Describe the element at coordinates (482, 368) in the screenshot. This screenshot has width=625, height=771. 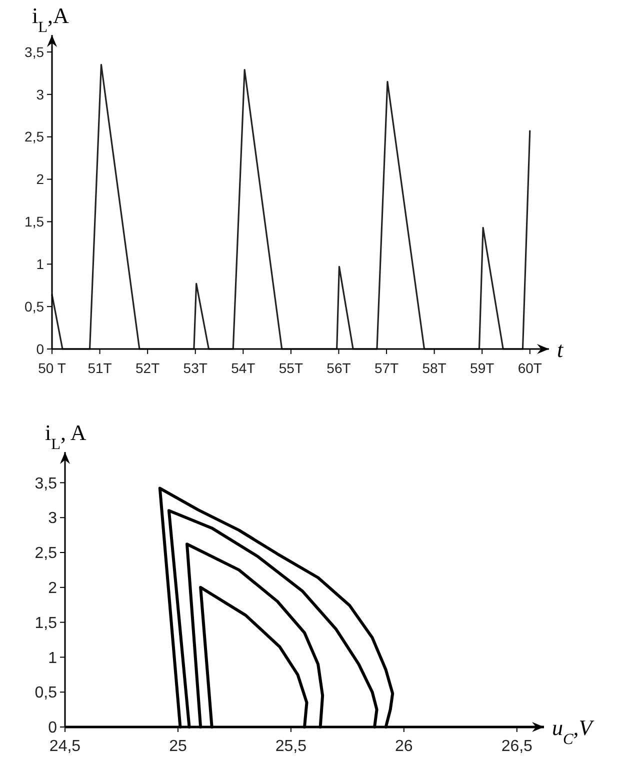
I see `x-tick-label: 59T` at that location.